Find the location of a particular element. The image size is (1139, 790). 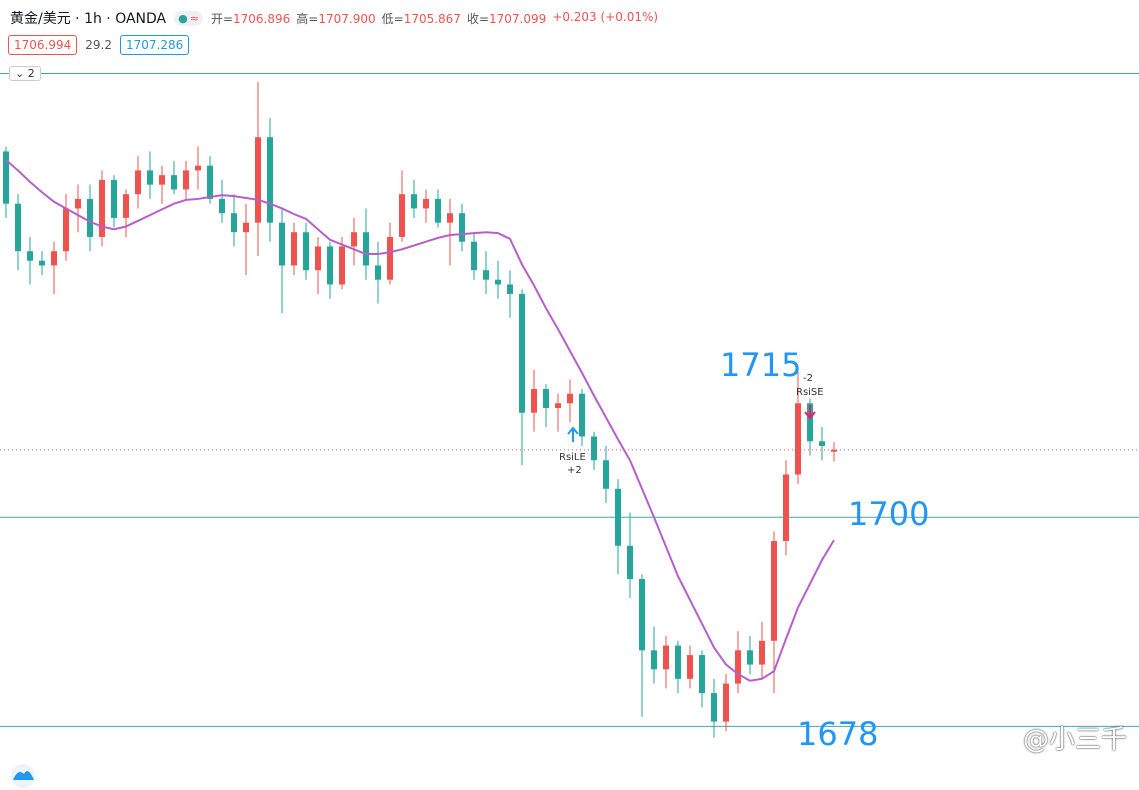

ohlc-label: 收= is located at coordinates (478, 18).